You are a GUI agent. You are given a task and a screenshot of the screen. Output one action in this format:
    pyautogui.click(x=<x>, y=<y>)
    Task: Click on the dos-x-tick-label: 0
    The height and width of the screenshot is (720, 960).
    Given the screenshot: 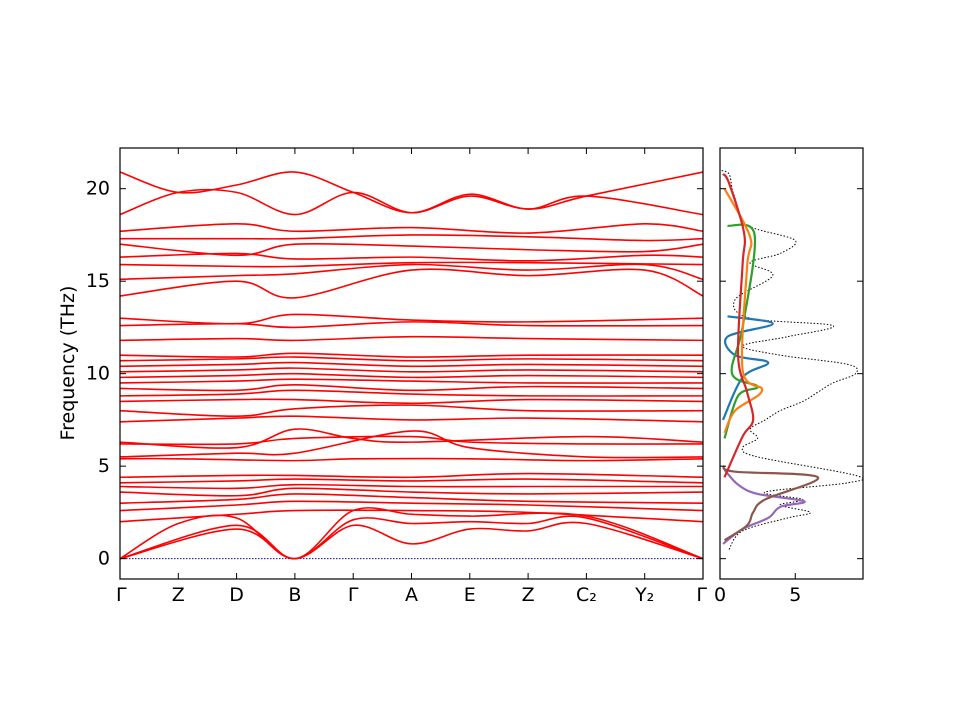 What is the action you would take?
    pyautogui.click(x=720, y=595)
    